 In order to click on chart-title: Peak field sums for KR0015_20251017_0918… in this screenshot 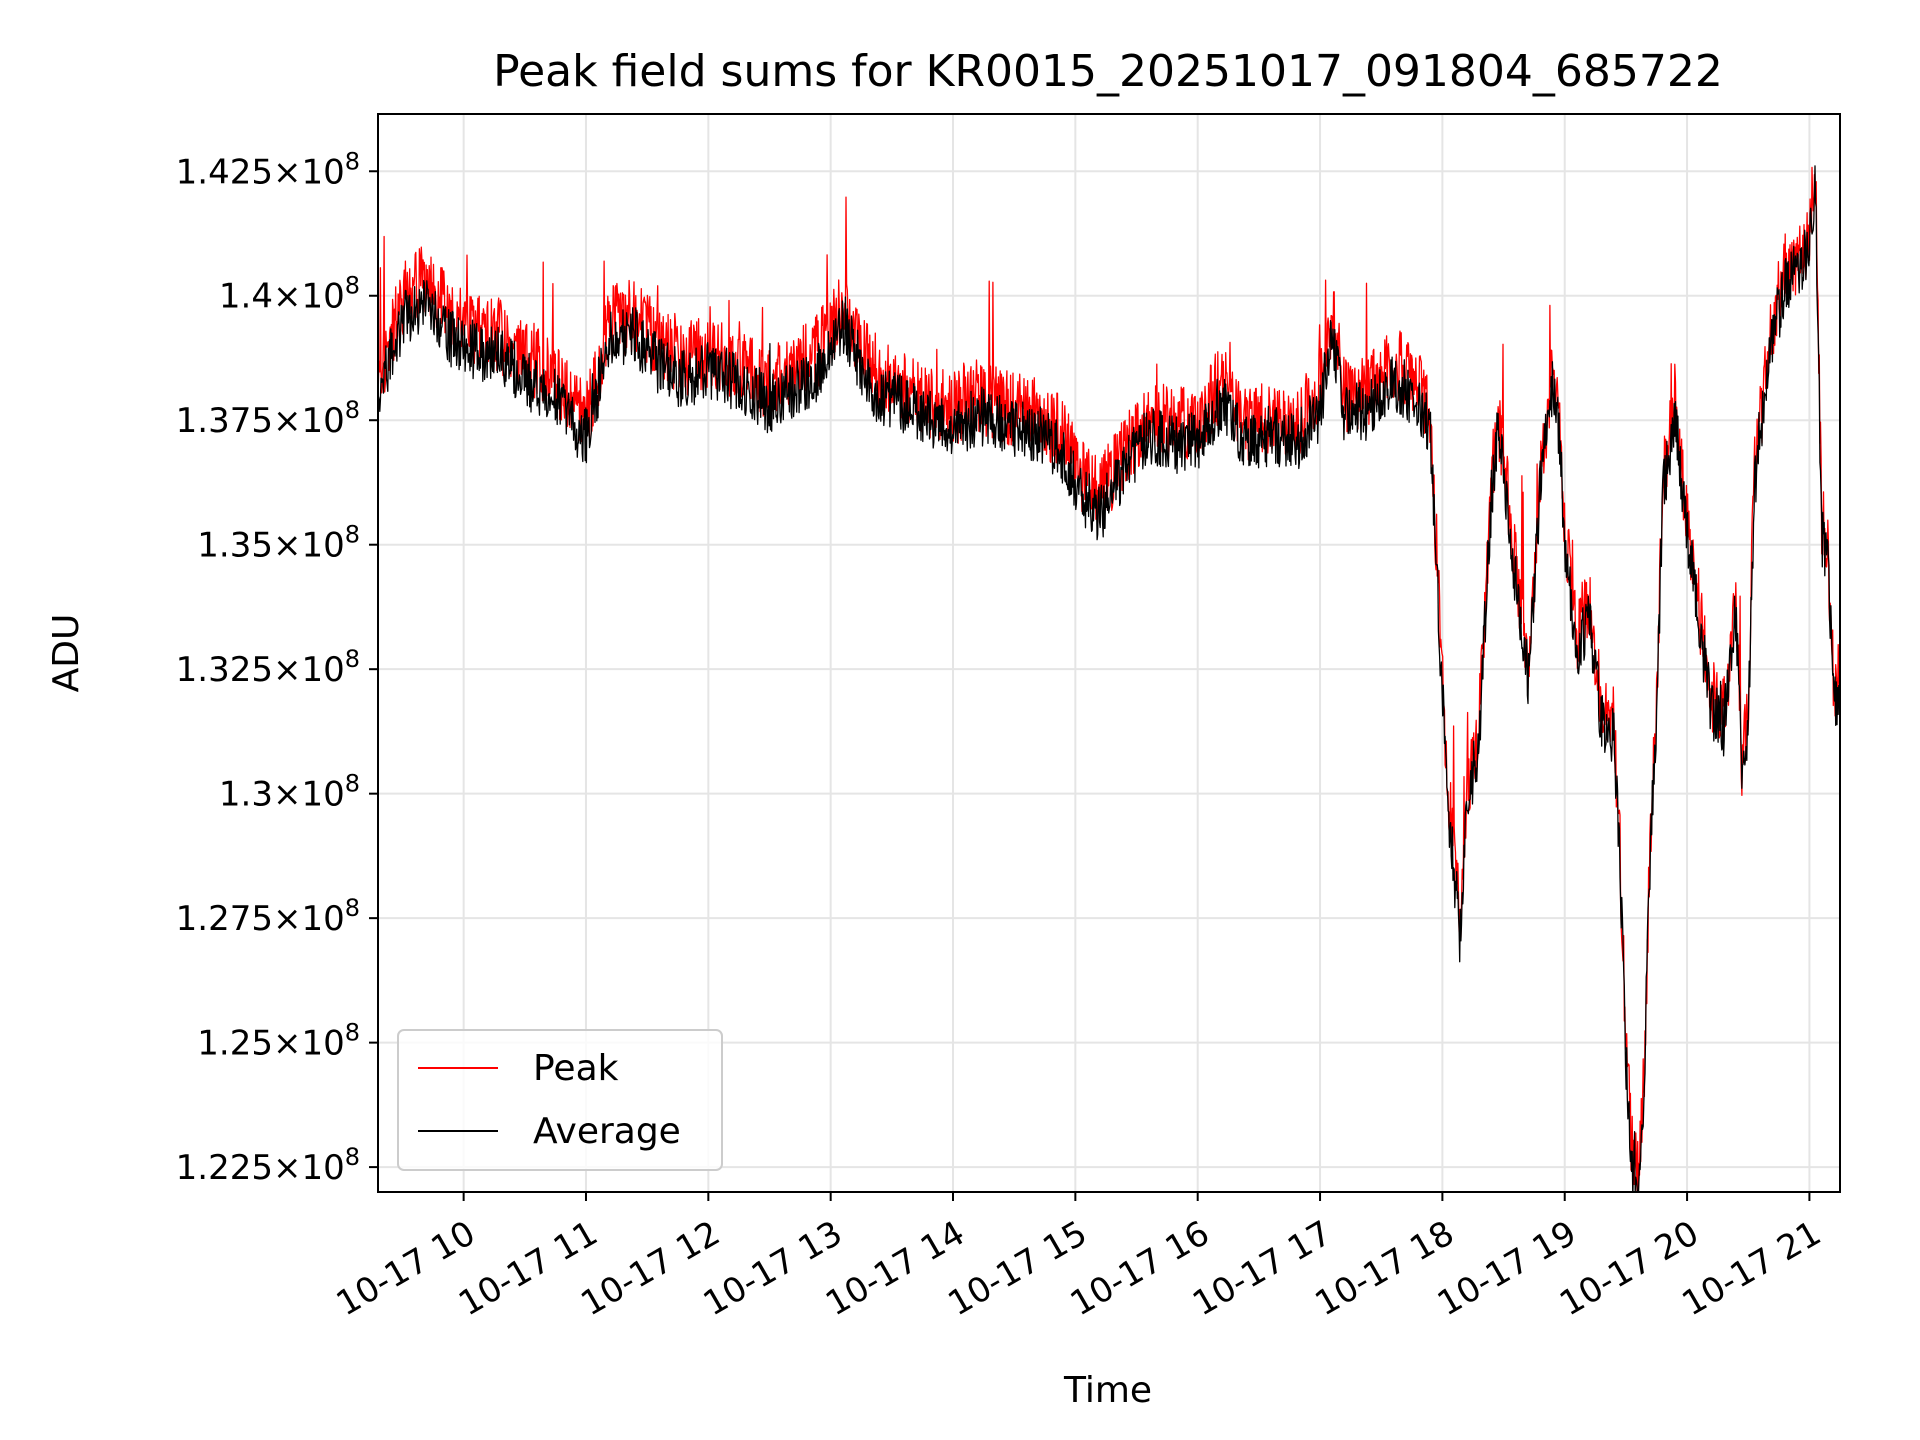, I will do `click(1108, 71)`.